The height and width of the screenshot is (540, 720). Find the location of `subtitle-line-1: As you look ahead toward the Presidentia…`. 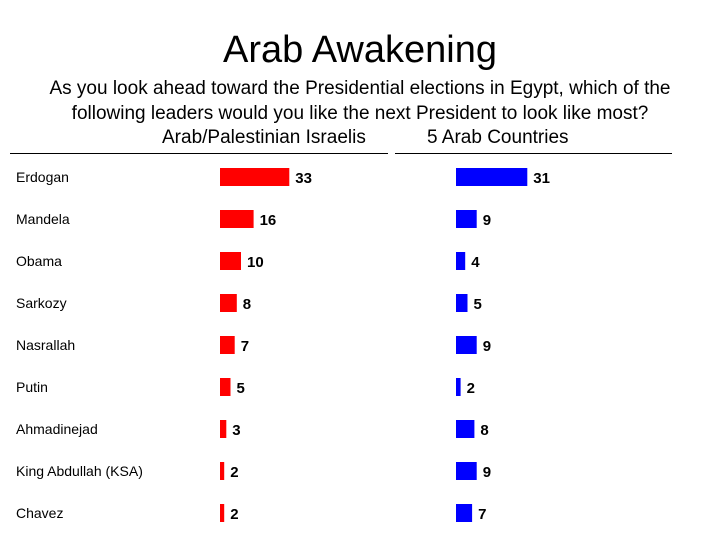

subtitle-line-1: As you look ahead toward the Presidentia… is located at coordinates (360, 88).